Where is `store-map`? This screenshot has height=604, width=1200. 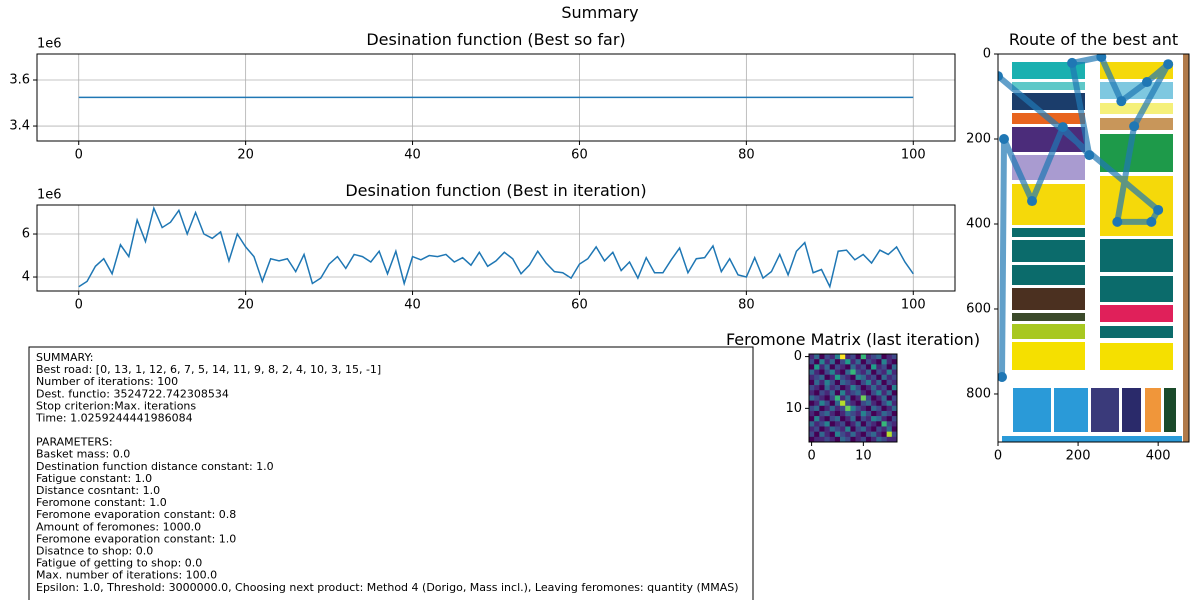
store-map is located at coordinates (1093, 248).